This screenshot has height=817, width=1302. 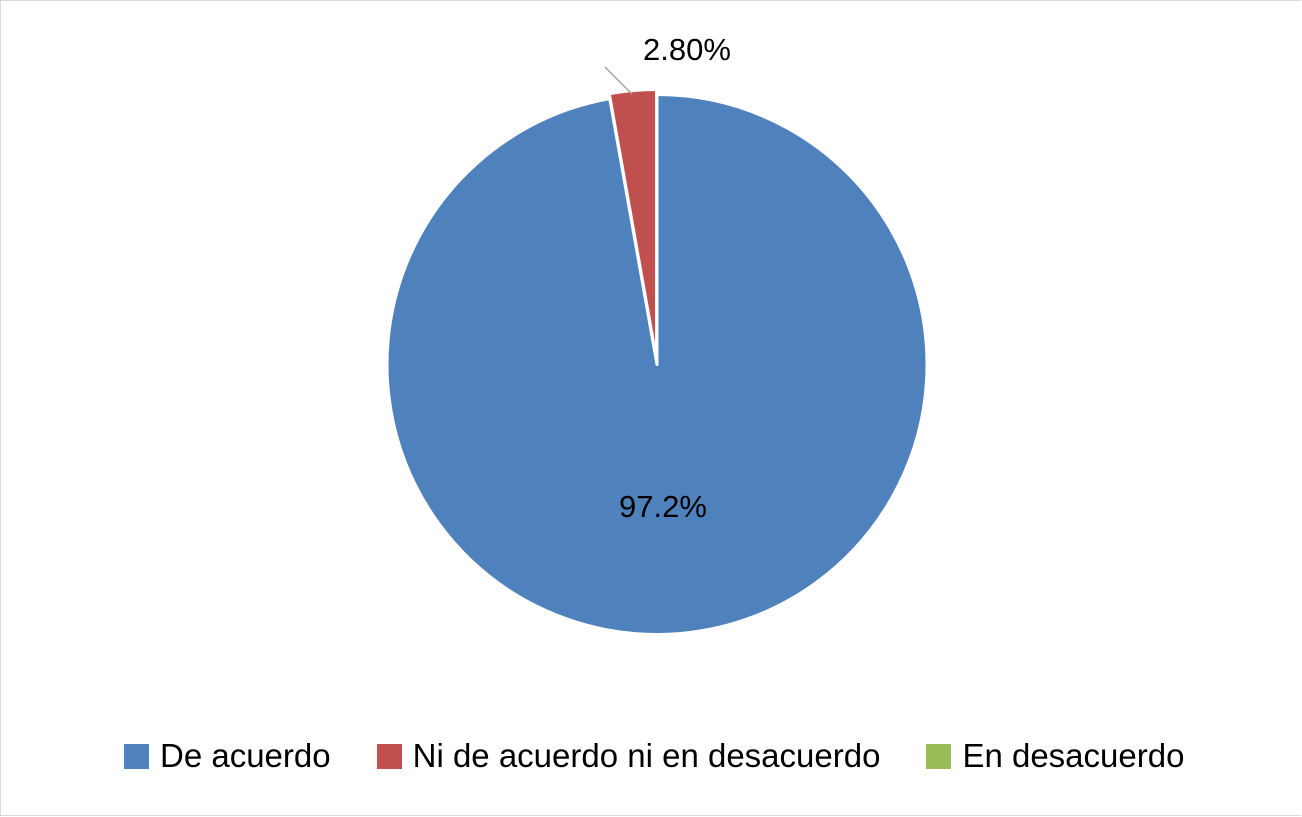 I want to click on legend-item-en-desacuerdo: En desacuerdo, so click(x=1055, y=756).